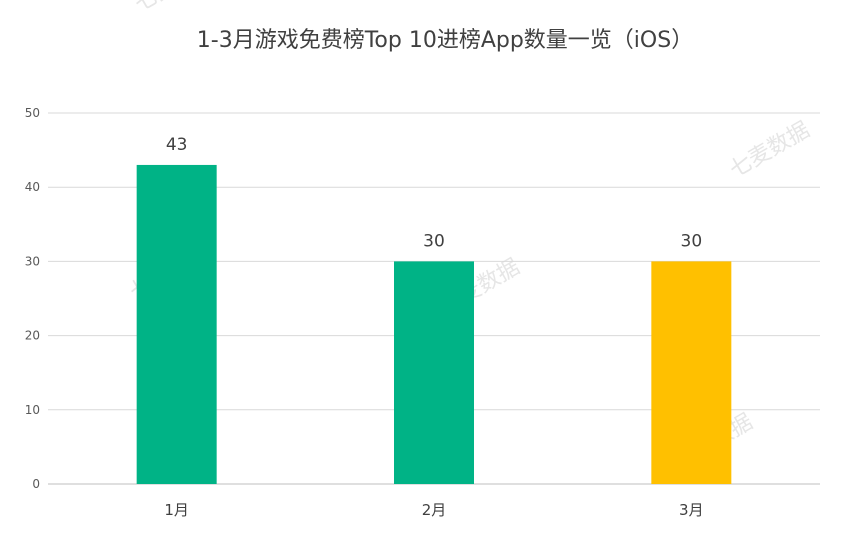  I want to click on y-tick-label: 30, so click(32, 261).